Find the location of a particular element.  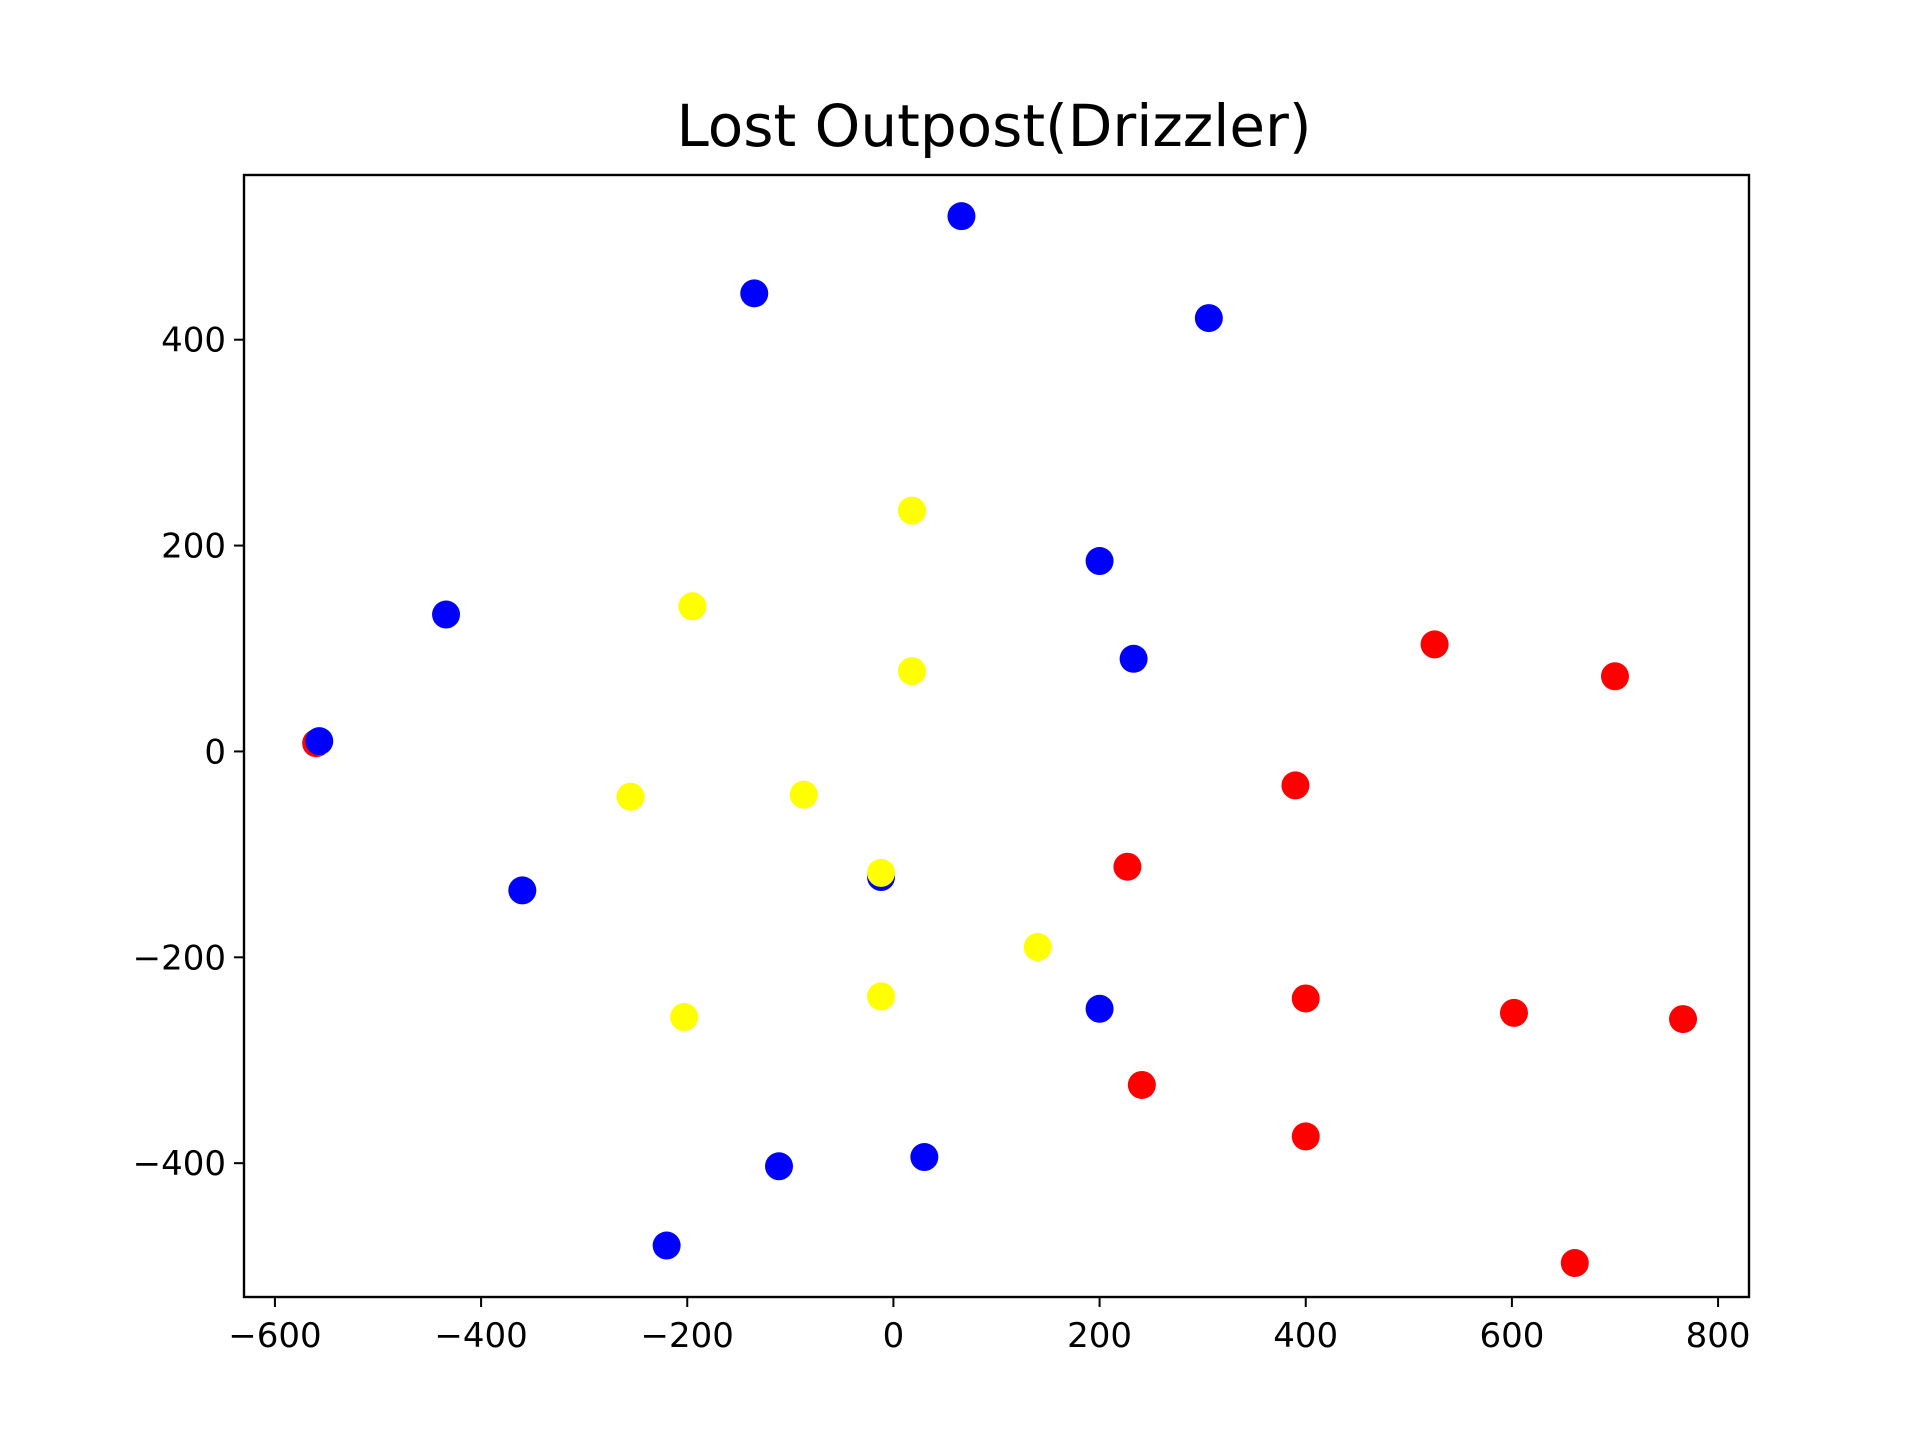

x-tick-label: 600 is located at coordinates (1511, 1336).